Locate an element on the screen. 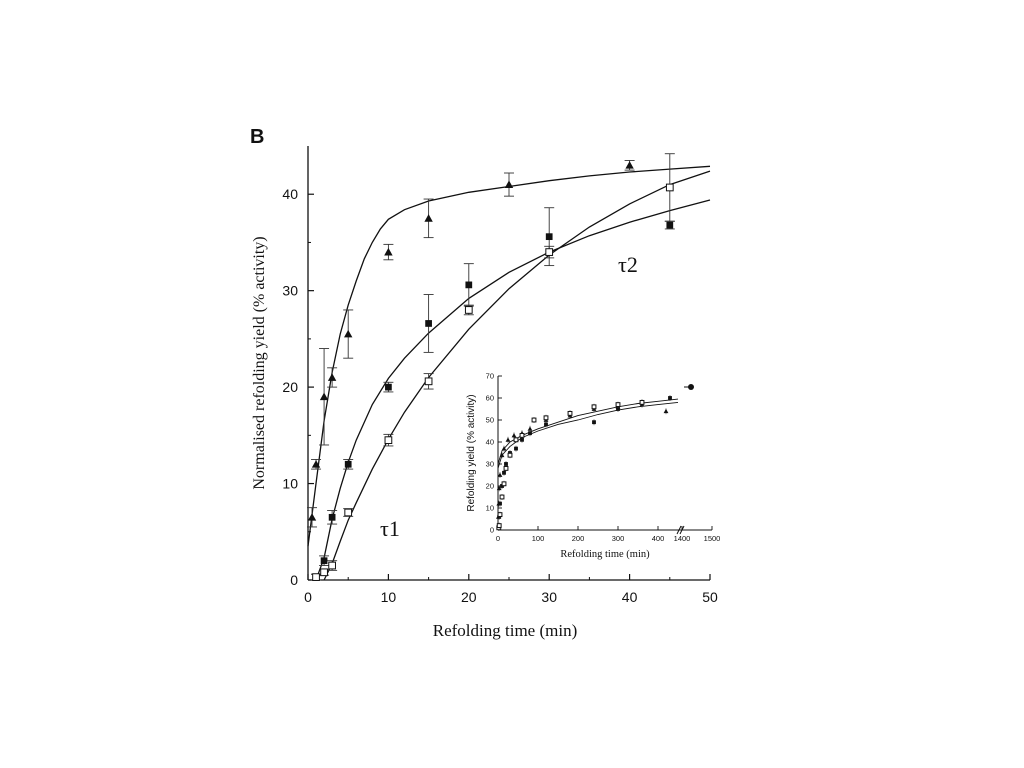 This screenshot has height=768, width=1024. inset-x-axis-label: Refolding time (min) is located at coordinates (605, 554).